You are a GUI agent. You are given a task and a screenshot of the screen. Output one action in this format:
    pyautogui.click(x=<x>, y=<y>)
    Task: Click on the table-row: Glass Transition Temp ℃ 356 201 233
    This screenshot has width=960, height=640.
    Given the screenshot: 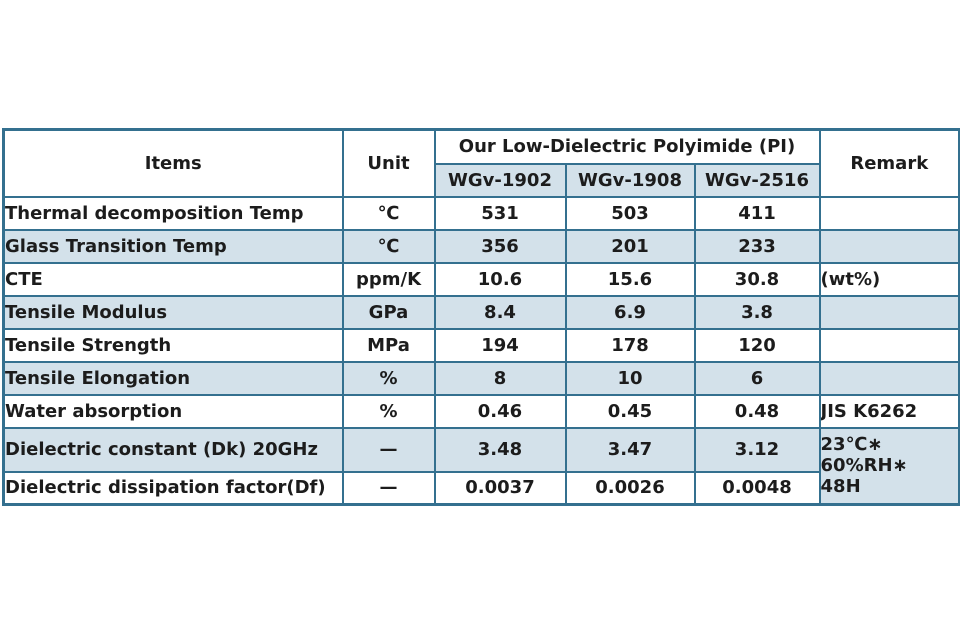 What is the action you would take?
    pyautogui.click(x=481, y=246)
    